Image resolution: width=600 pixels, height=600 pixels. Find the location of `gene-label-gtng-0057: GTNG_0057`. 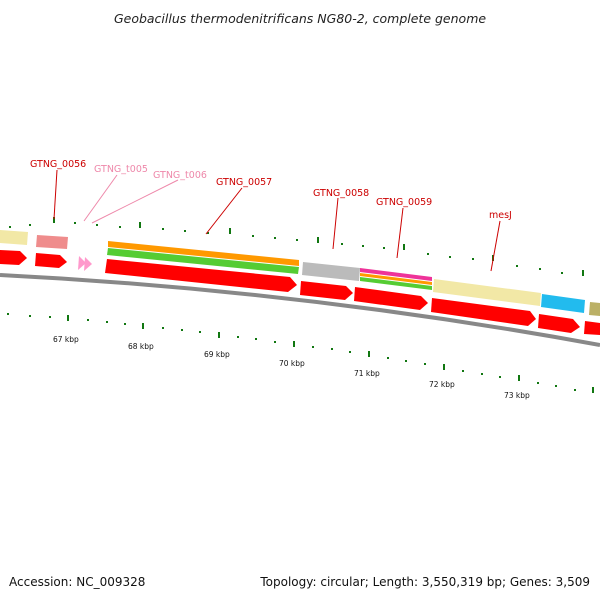

gene-label-gtng-0057: GTNG_0057 is located at coordinates (244, 182).